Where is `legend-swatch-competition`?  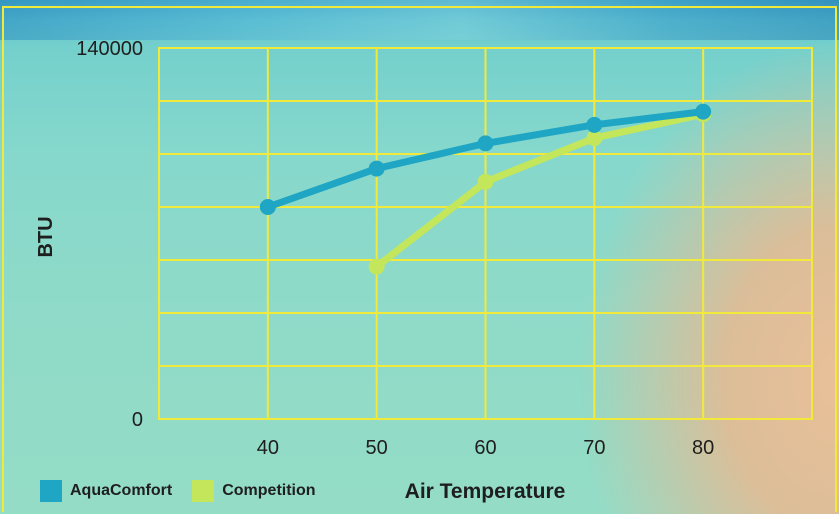 legend-swatch-competition is located at coordinates (203, 491).